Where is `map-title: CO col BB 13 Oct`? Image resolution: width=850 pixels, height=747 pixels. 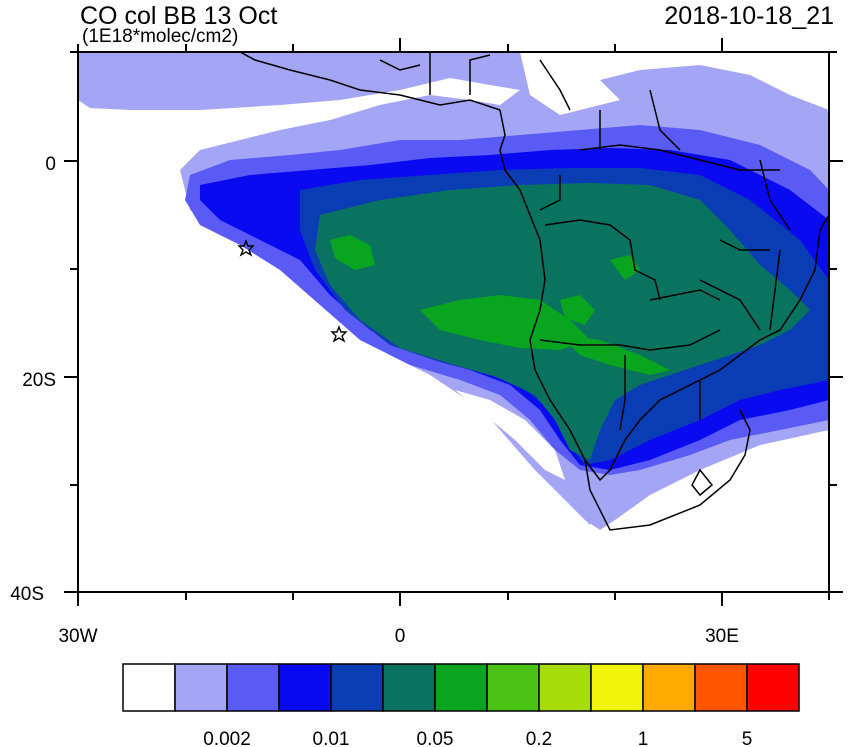
map-title: CO col BB 13 Oct is located at coordinates (179, 16).